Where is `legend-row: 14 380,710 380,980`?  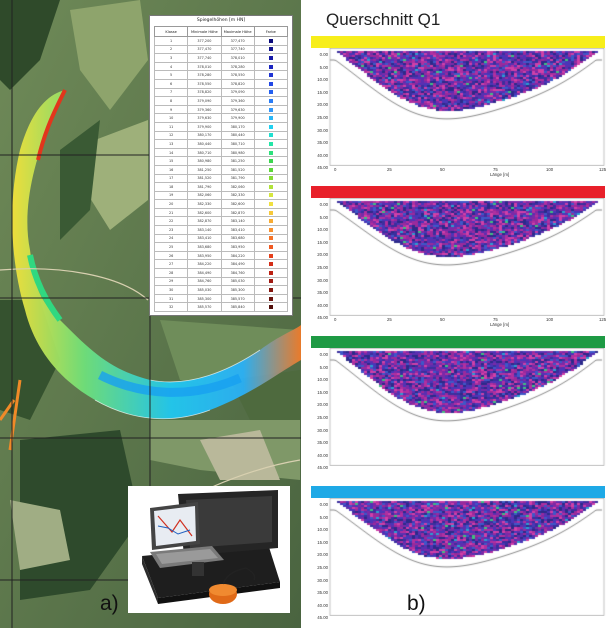
legend-row: 14 380,710 380,980 is located at coordinates (221, 152).